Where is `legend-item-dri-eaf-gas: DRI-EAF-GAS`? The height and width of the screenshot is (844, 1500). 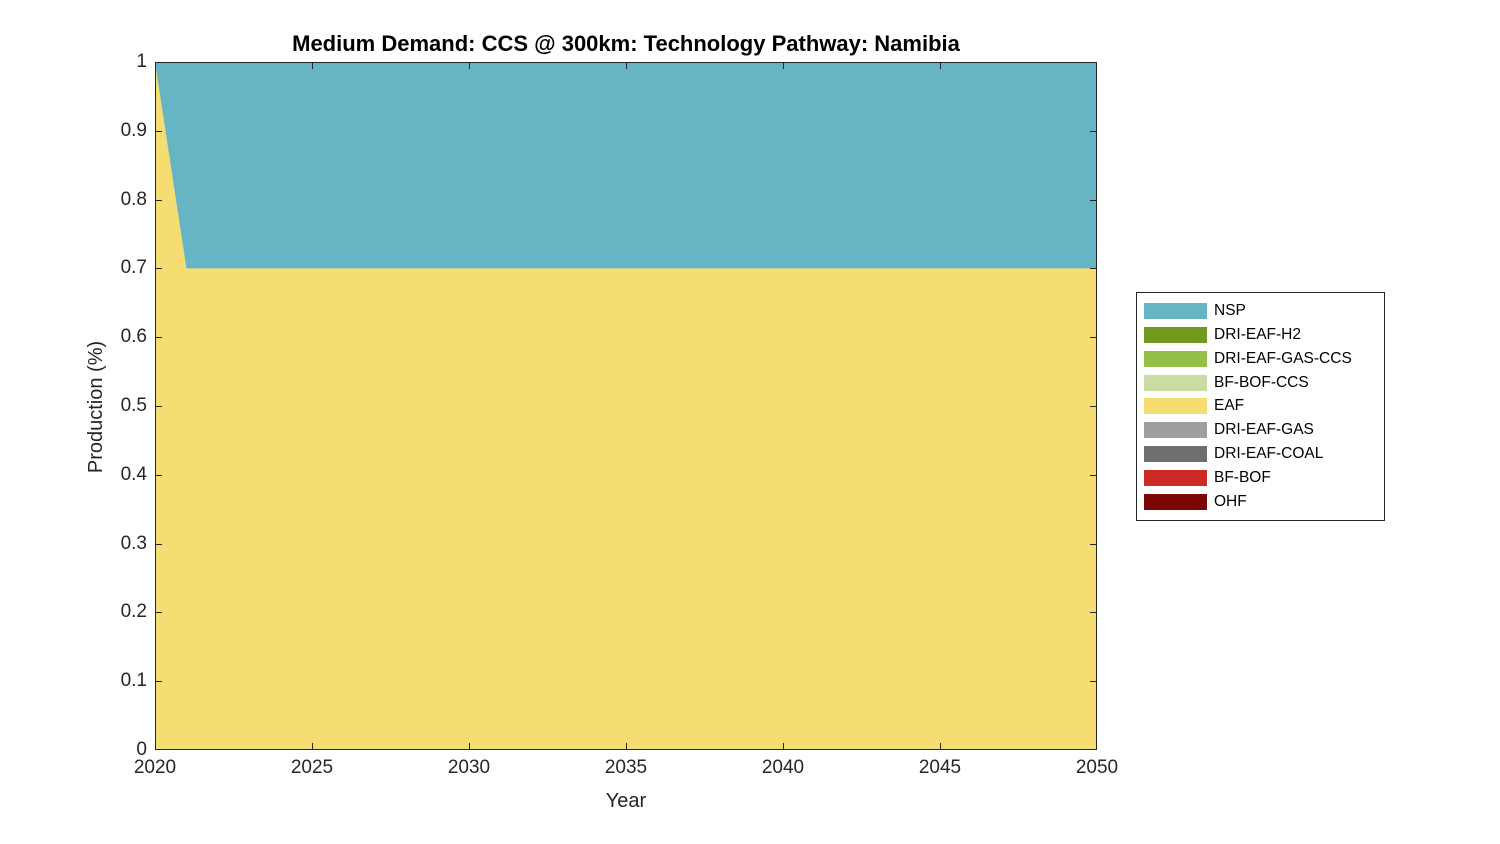 legend-item-dri-eaf-gas: DRI-EAF-GAS is located at coordinates (1260, 430).